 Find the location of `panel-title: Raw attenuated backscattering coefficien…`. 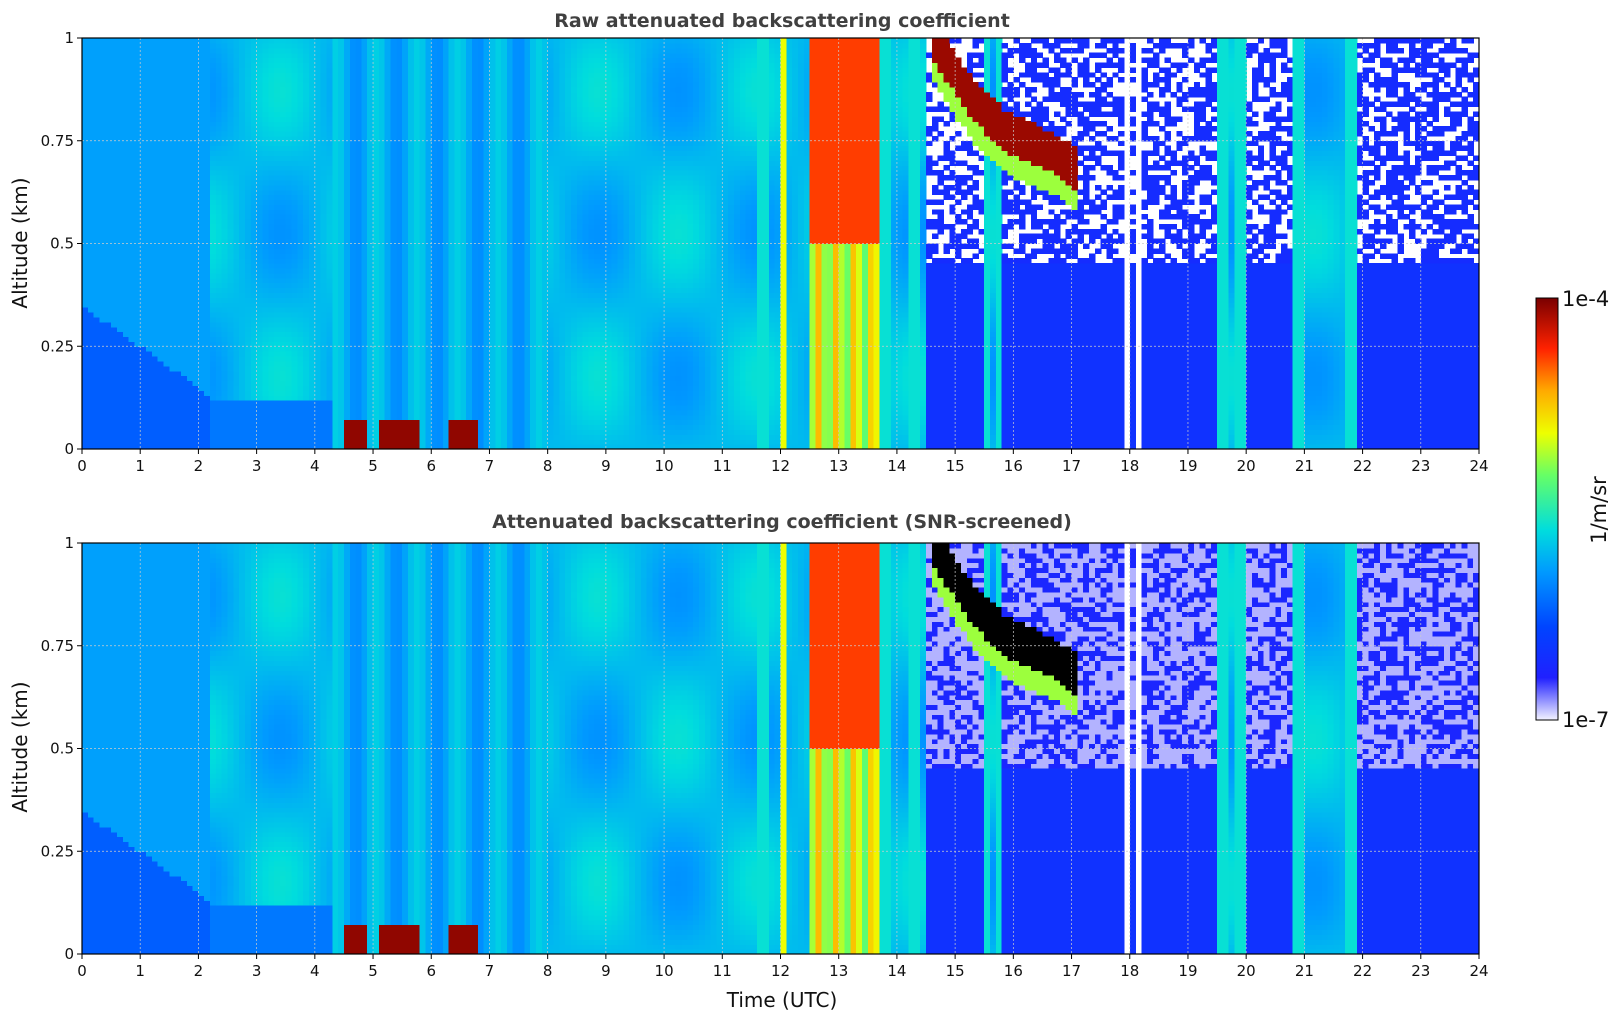

panel-title: Raw attenuated backscattering coefficien… is located at coordinates (782, 21).